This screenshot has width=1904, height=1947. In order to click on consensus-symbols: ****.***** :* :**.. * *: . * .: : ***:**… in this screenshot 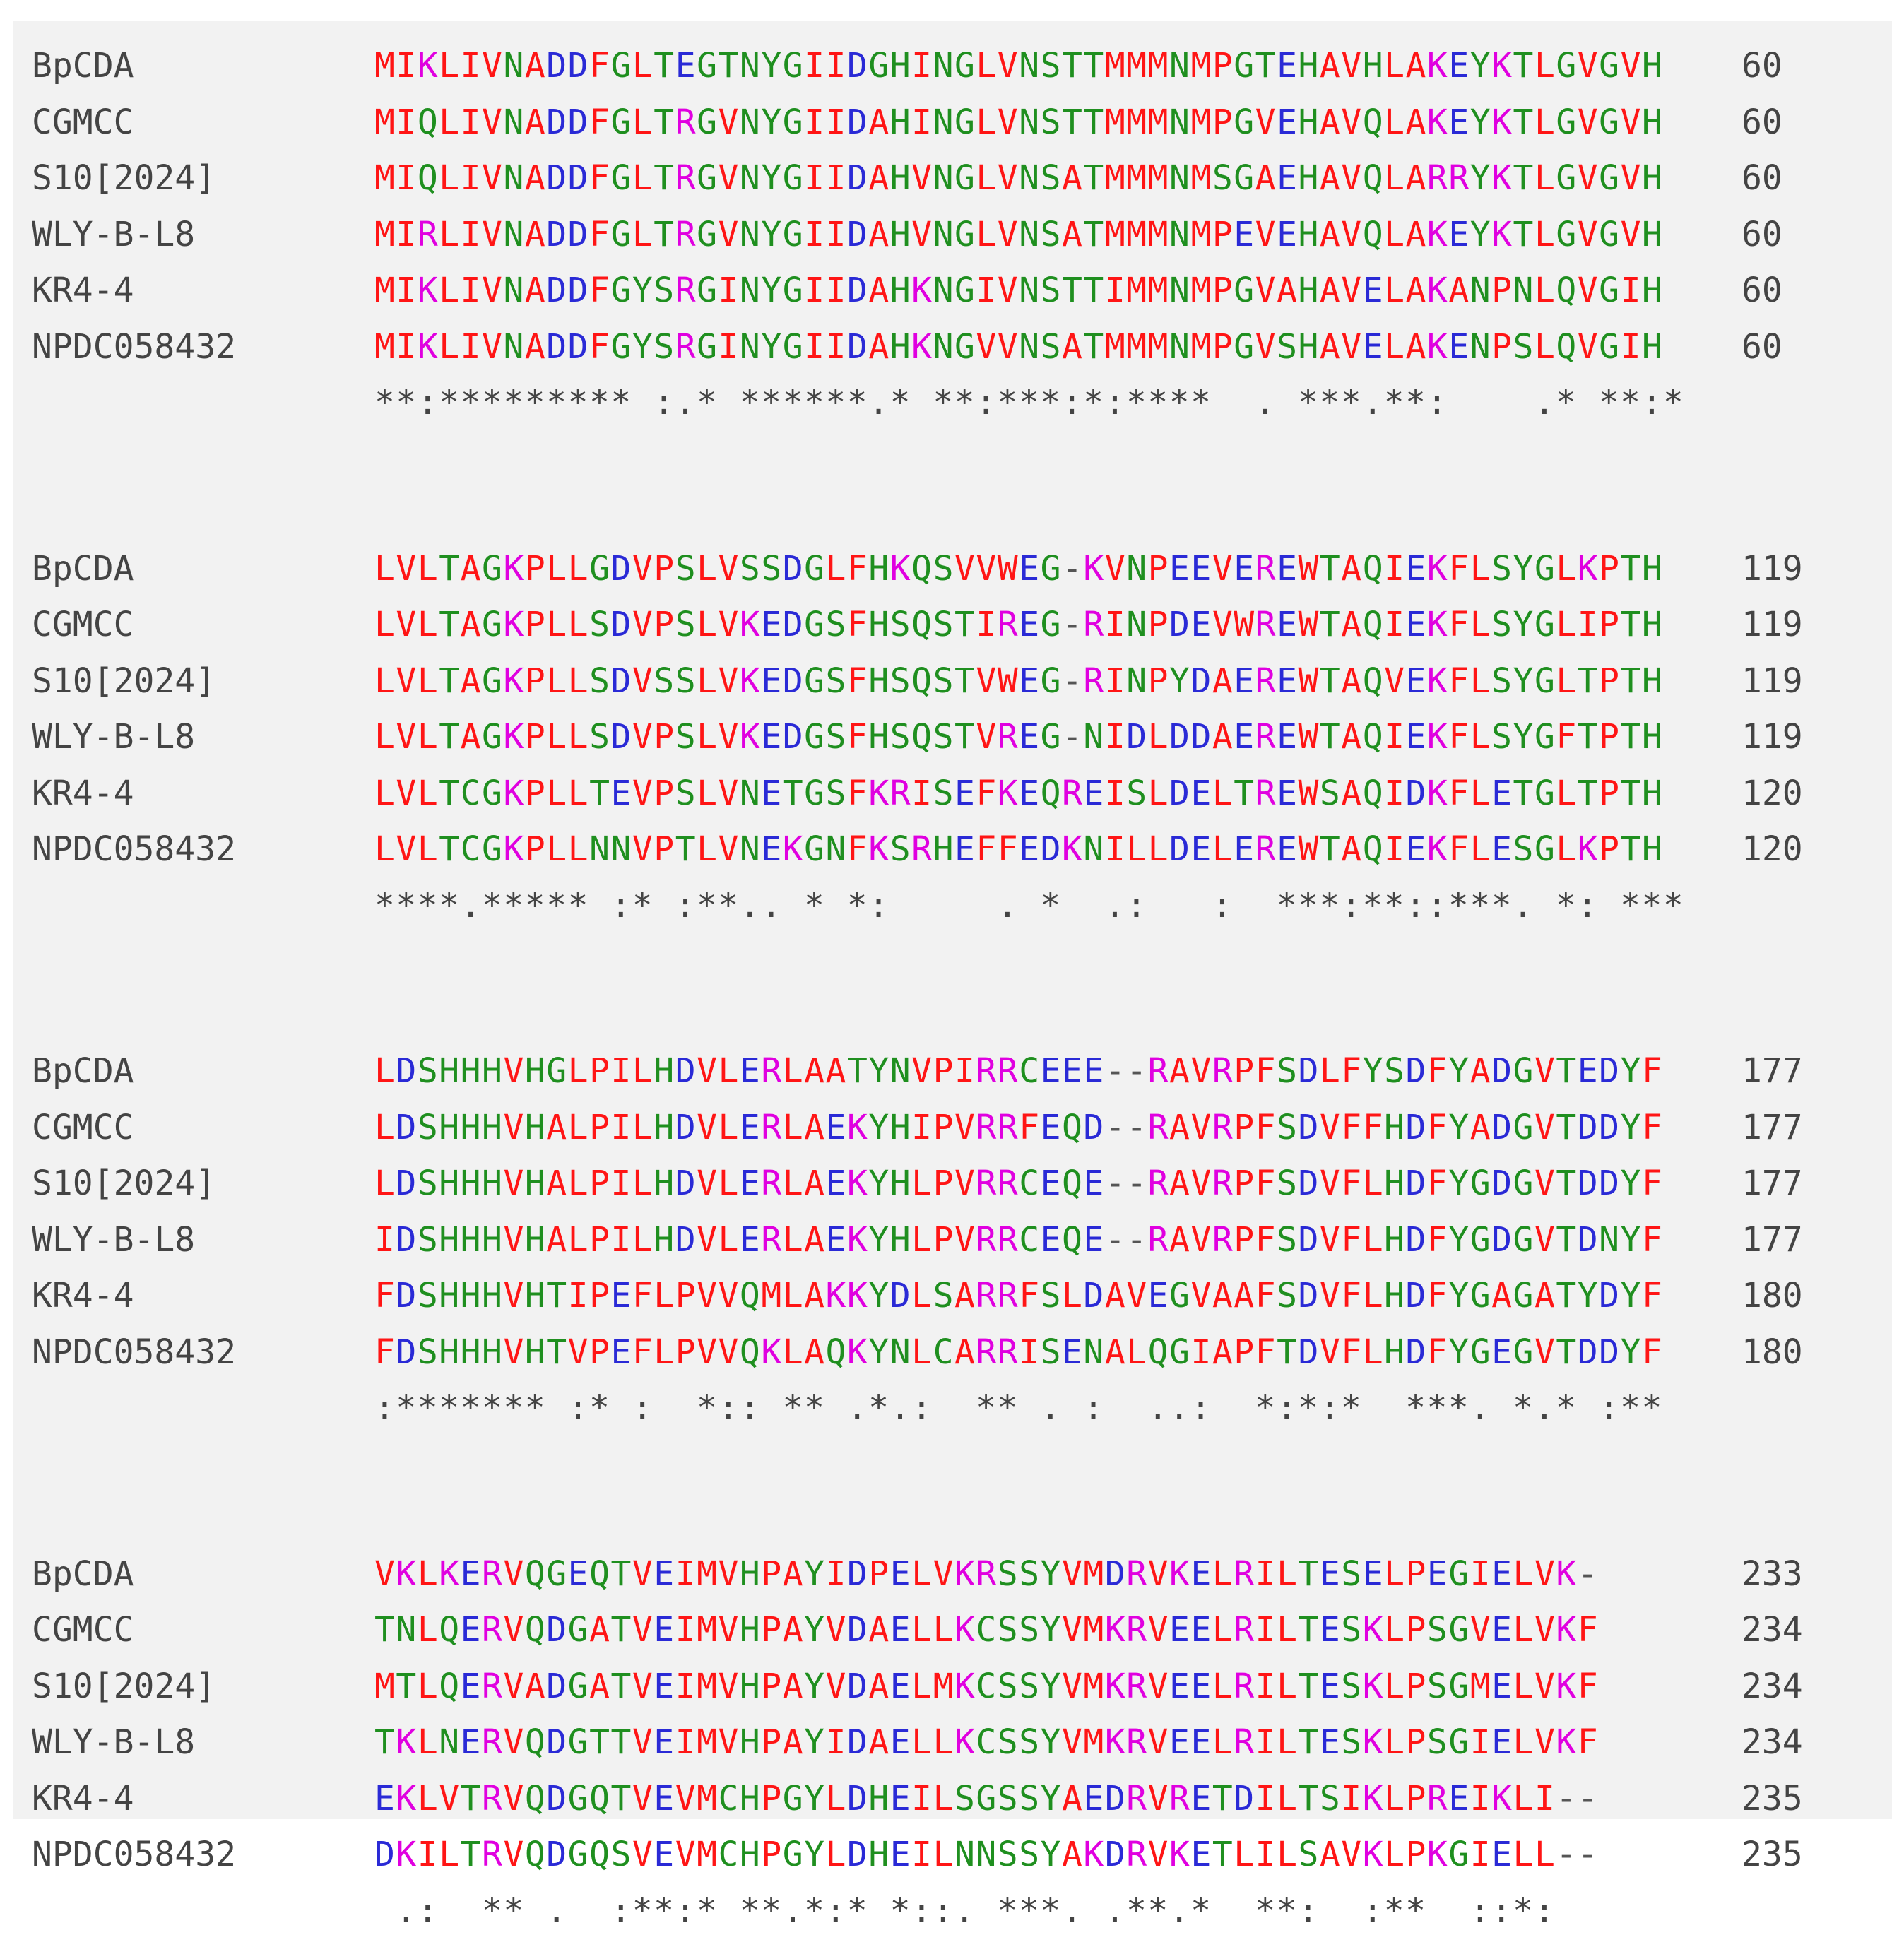, I will do `click(1029, 906)`.